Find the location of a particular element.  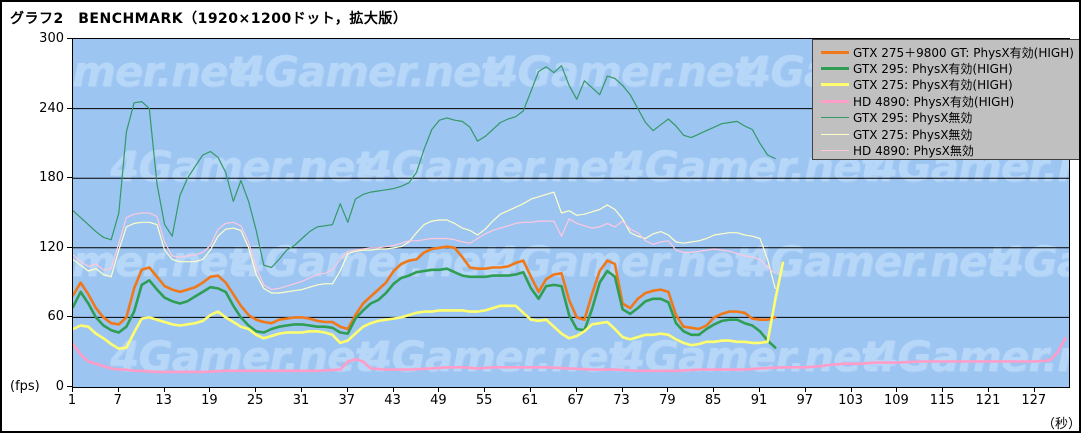

x-tick-label-91: 91 is located at coordinates (759, 400).